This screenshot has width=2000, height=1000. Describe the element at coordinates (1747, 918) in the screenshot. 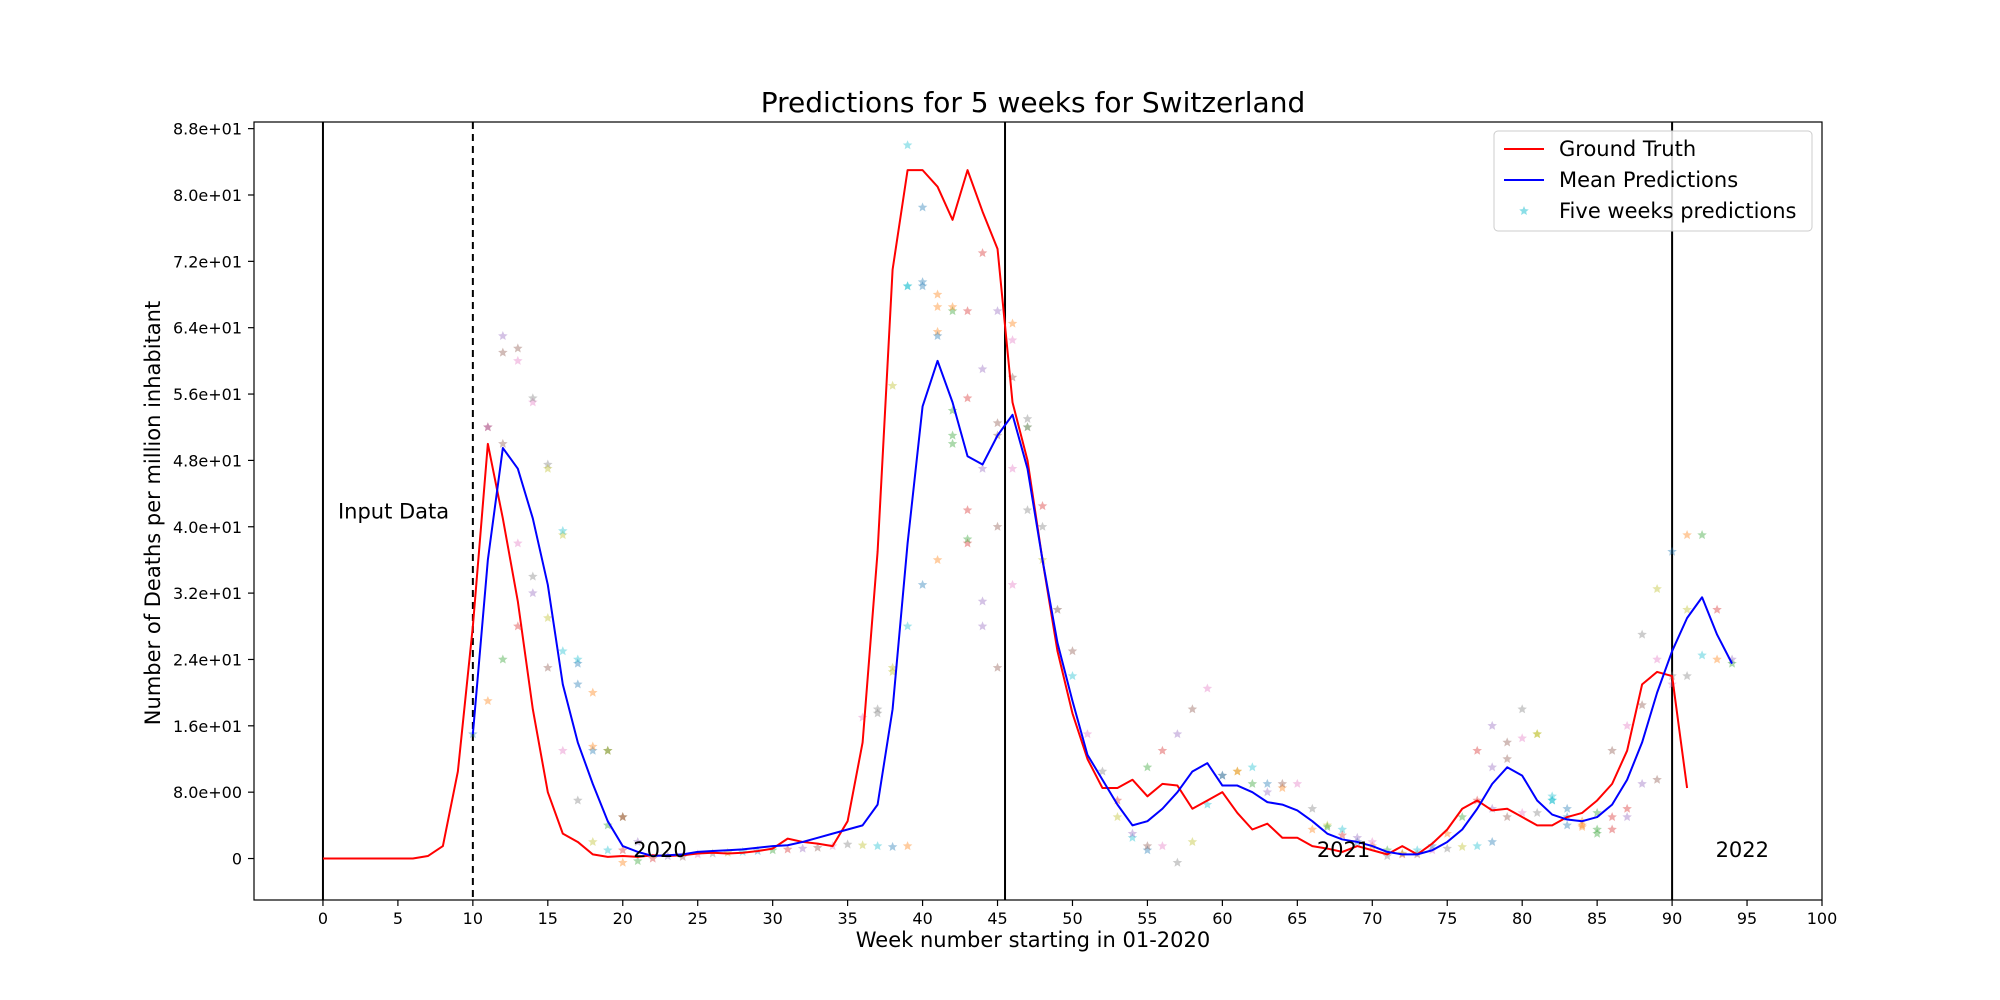

I see `x-tick-label: 95` at that location.